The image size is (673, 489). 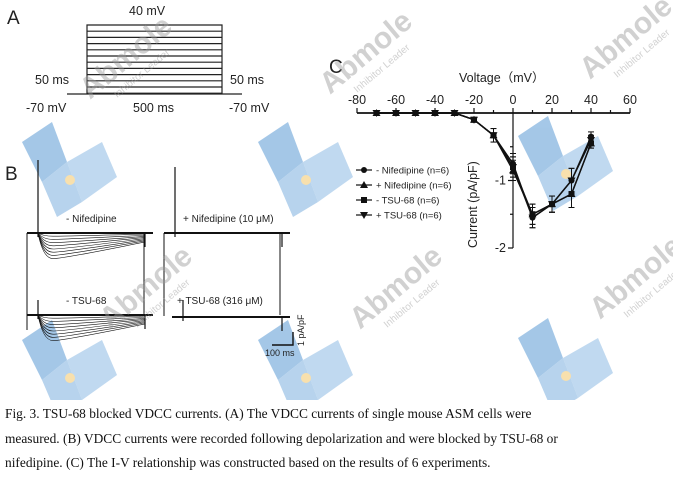 I want to click on x-tick-label: 40, so click(x=591, y=100).